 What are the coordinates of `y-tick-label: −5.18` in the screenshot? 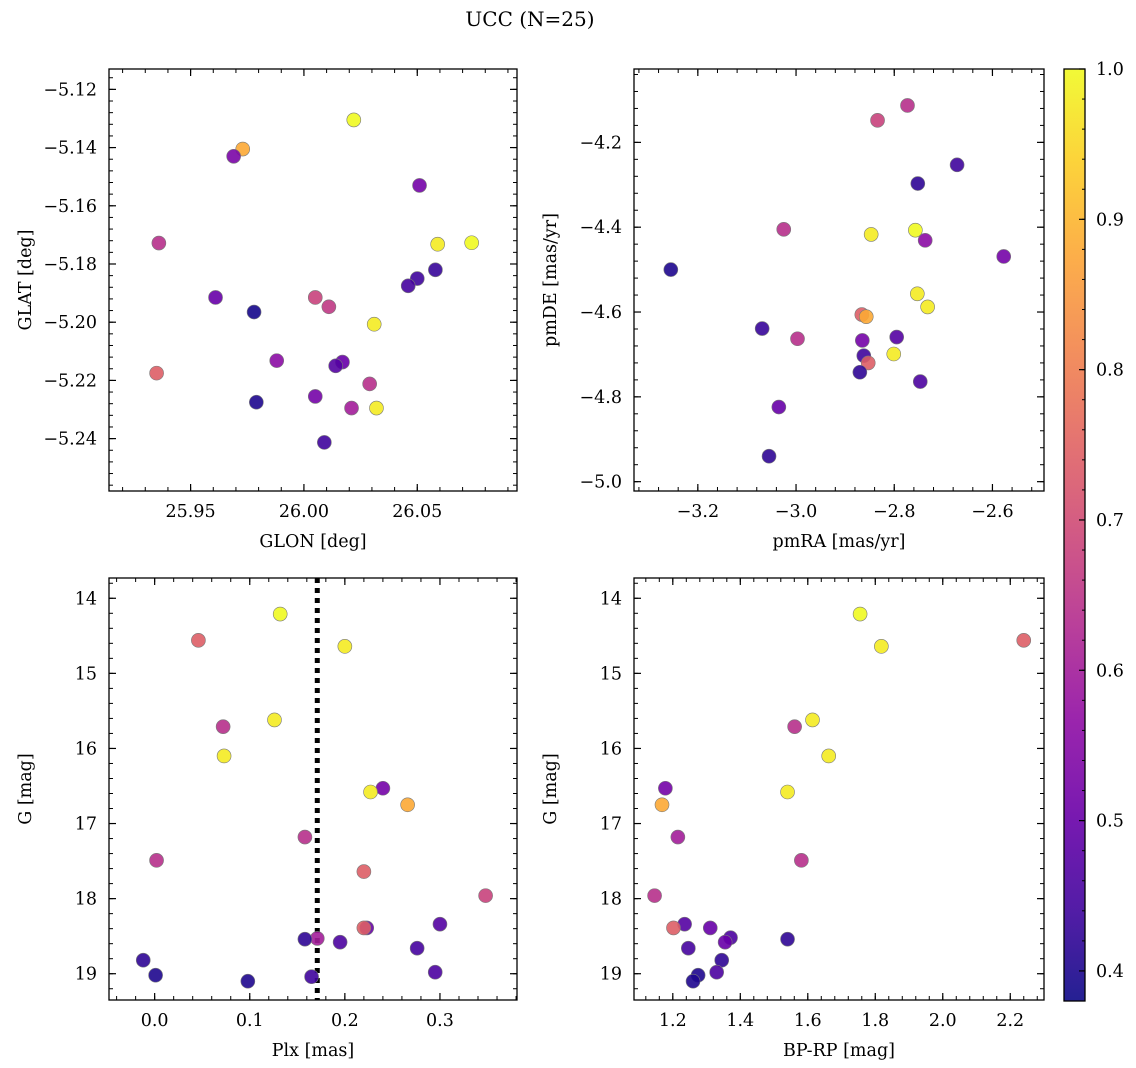 It's located at (70, 265).